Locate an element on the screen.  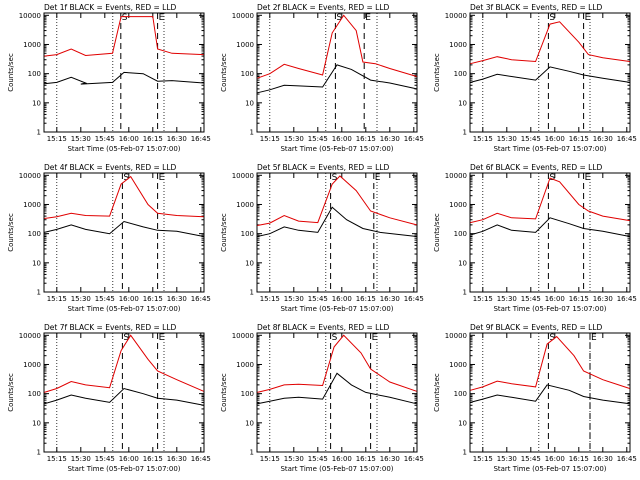
panel-title: Det 8f BLACK = Events, RED = LLD is located at coordinates (323, 327).